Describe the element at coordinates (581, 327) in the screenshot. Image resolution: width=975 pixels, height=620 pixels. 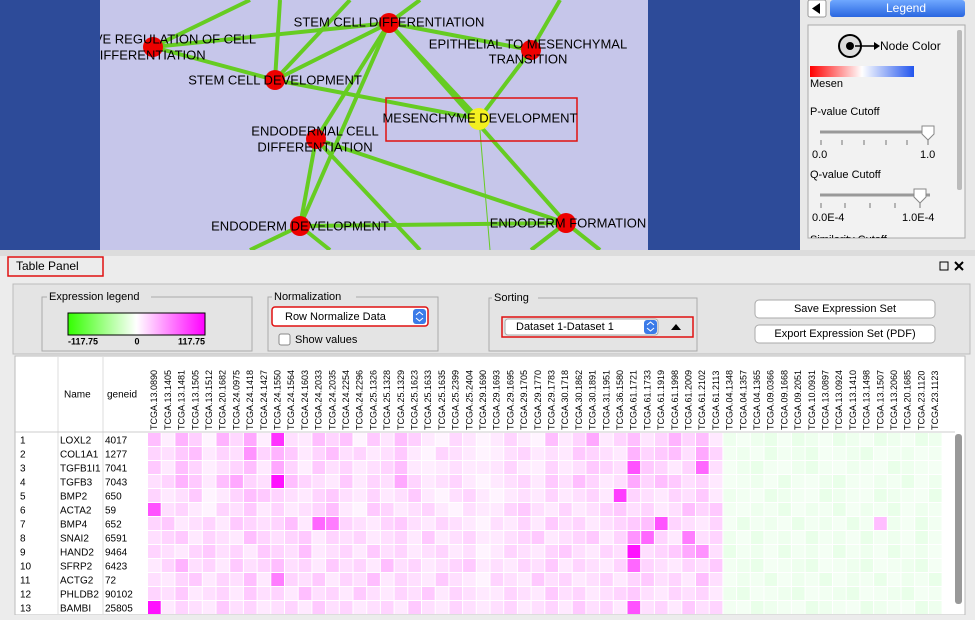
I see `sorting-select` at that location.